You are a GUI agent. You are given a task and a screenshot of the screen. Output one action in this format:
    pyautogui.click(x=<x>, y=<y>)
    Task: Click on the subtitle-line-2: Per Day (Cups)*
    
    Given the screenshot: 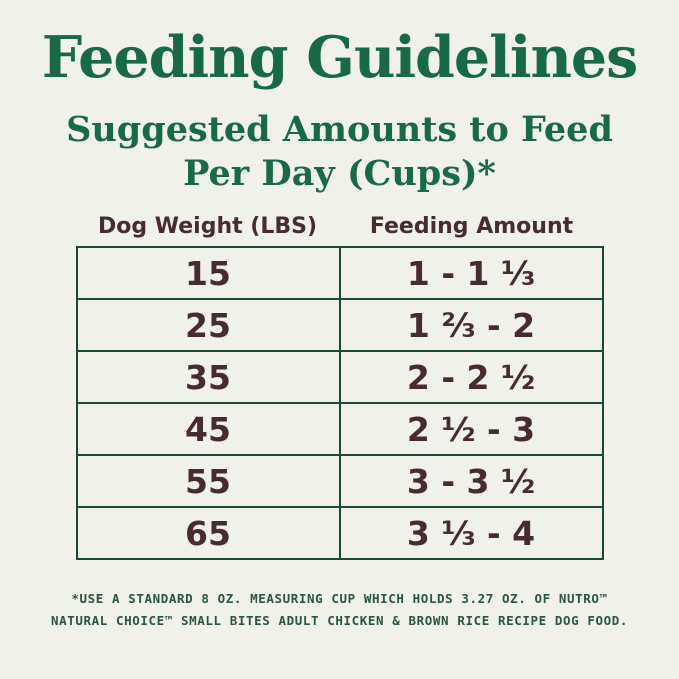 What is the action you would take?
    pyautogui.click(x=339, y=174)
    